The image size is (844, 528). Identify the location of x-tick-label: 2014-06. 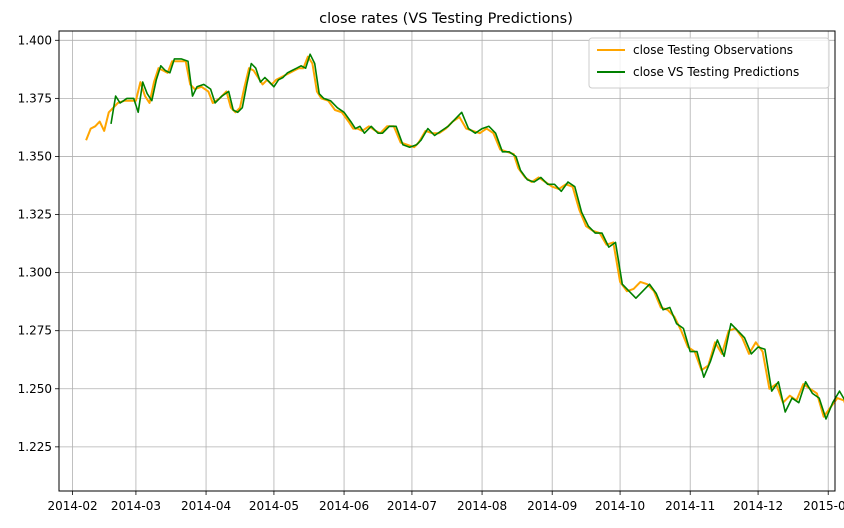
(344, 506).